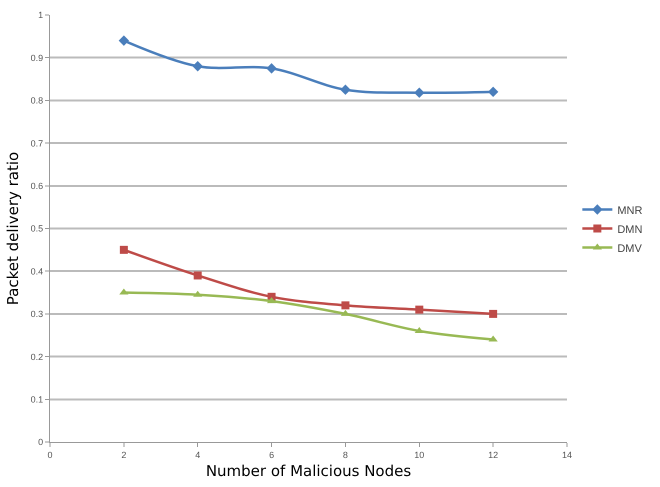 The image size is (660, 487). What do you see at coordinates (567, 455) in the screenshot?
I see `x-tick-label: 14` at bounding box center [567, 455].